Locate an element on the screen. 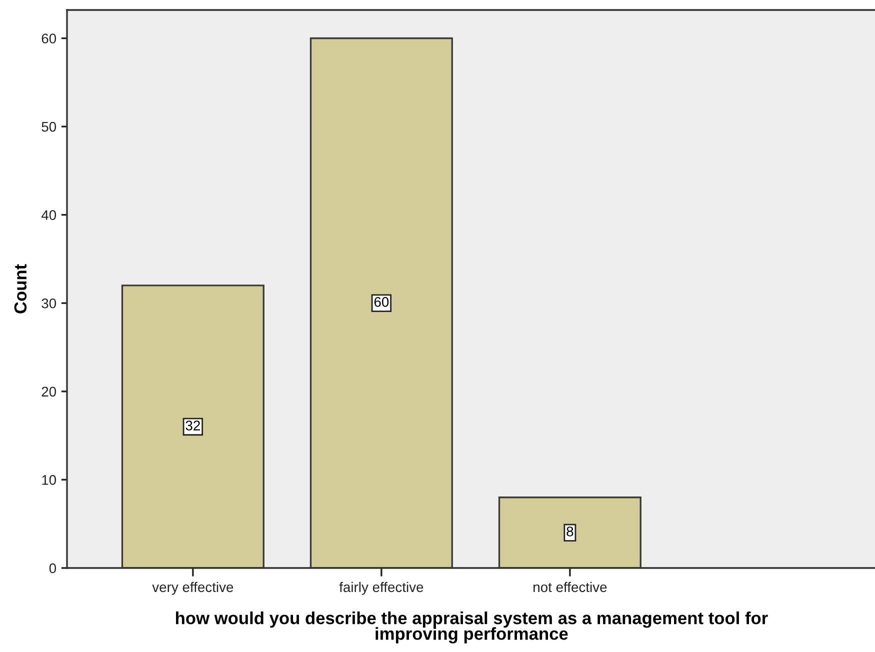  data-label: 32 is located at coordinates (193, 425).